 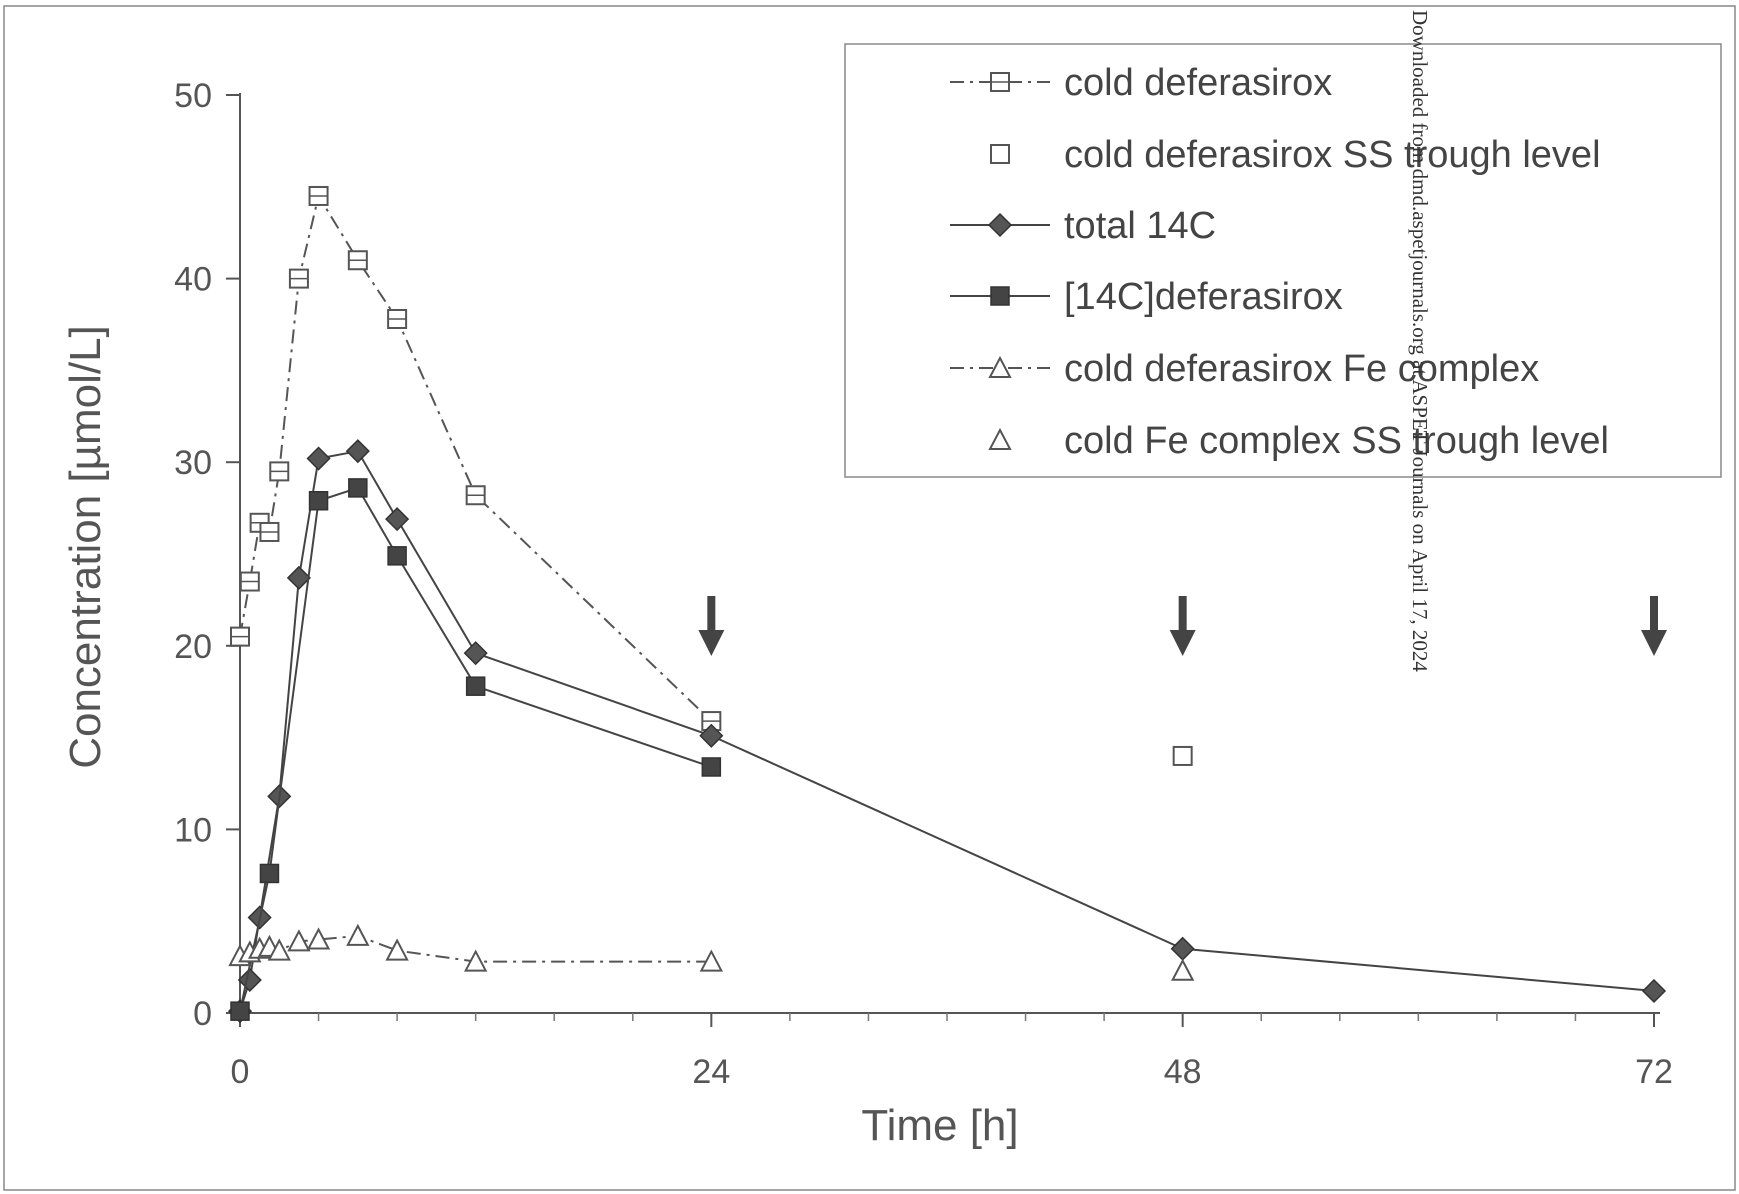 I want to click on dosing-arrows, so click(x=1182, y=626).